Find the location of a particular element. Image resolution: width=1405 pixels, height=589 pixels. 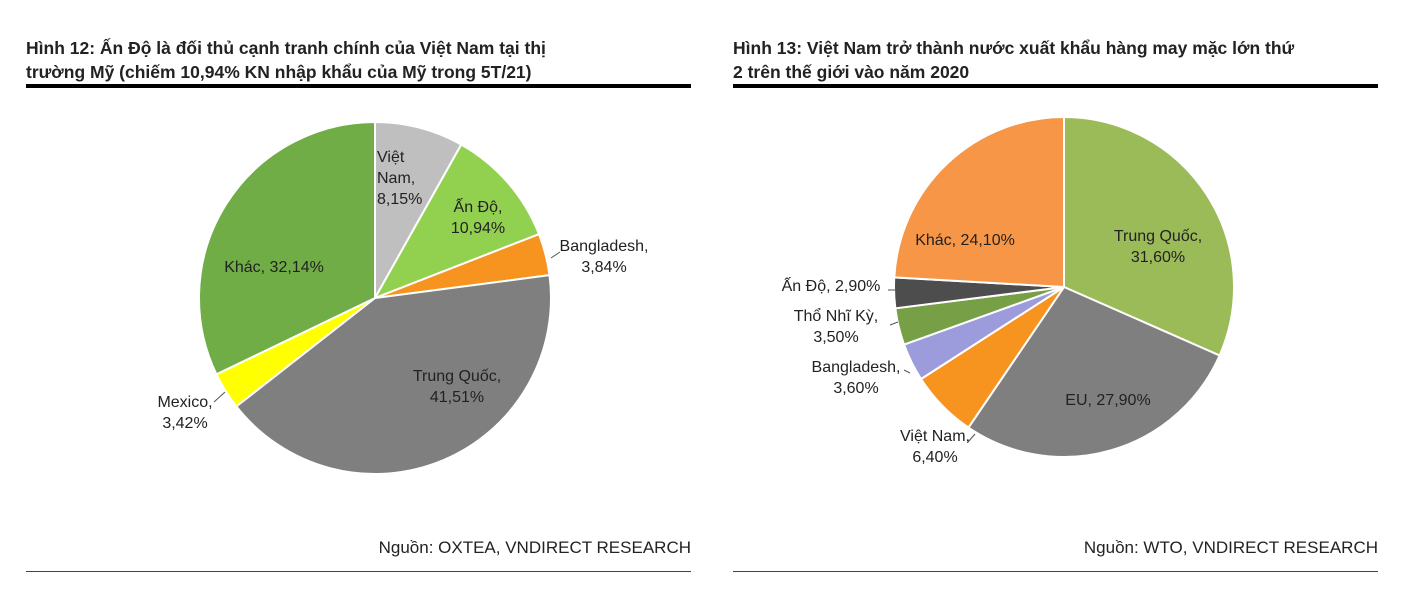

pie-slice-eu is located at coordinates (1094, 371).